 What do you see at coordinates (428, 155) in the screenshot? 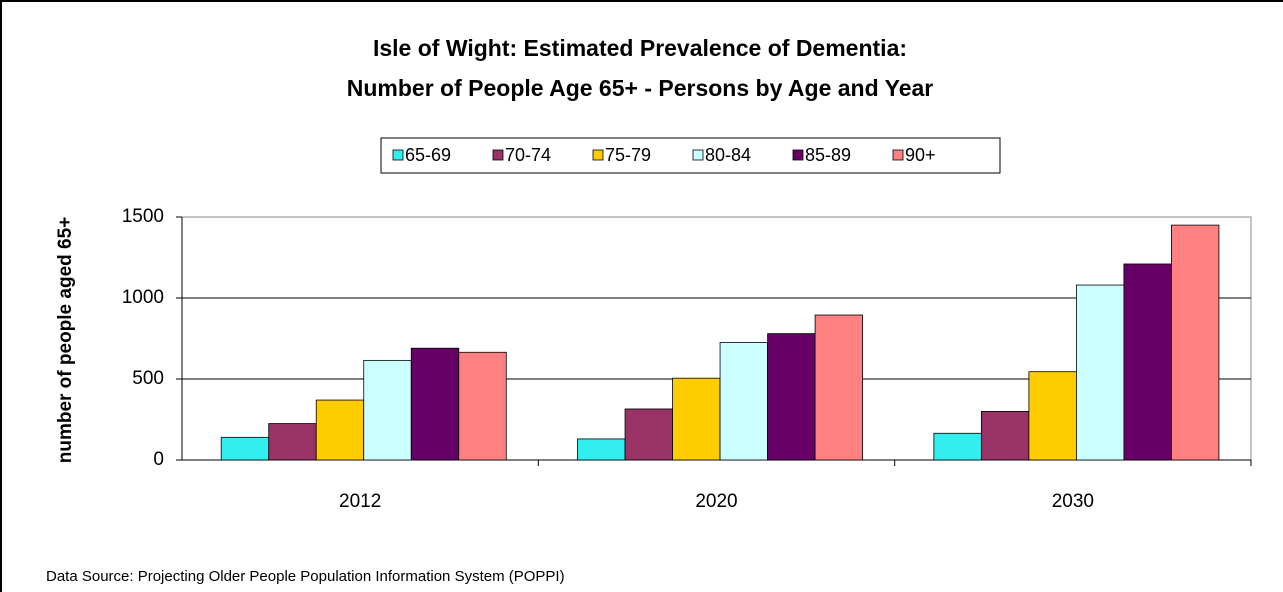
I see `legend-label: 65-69` at bounding box center [428, 155].